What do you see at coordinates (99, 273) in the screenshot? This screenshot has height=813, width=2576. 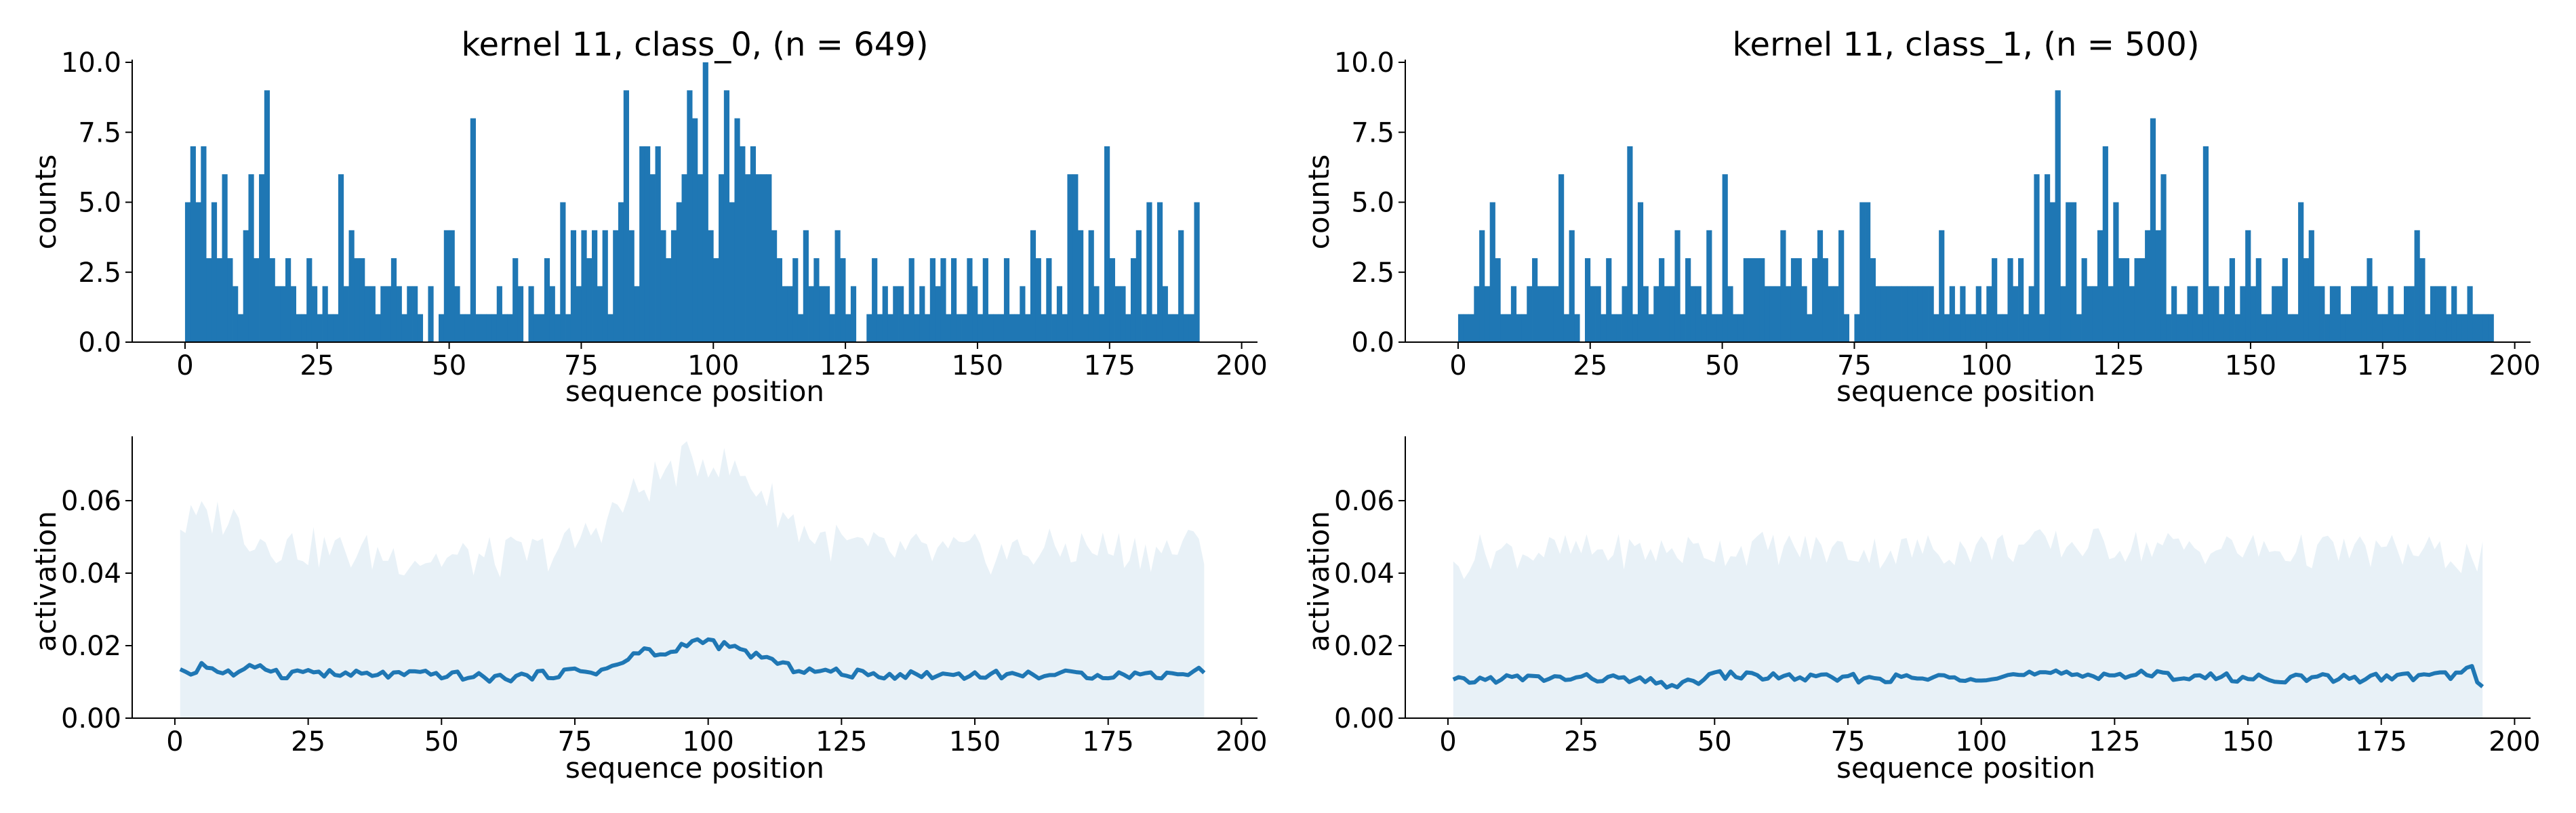 I see `y-tick-label: 2.5` at bounding box center [99, 273].